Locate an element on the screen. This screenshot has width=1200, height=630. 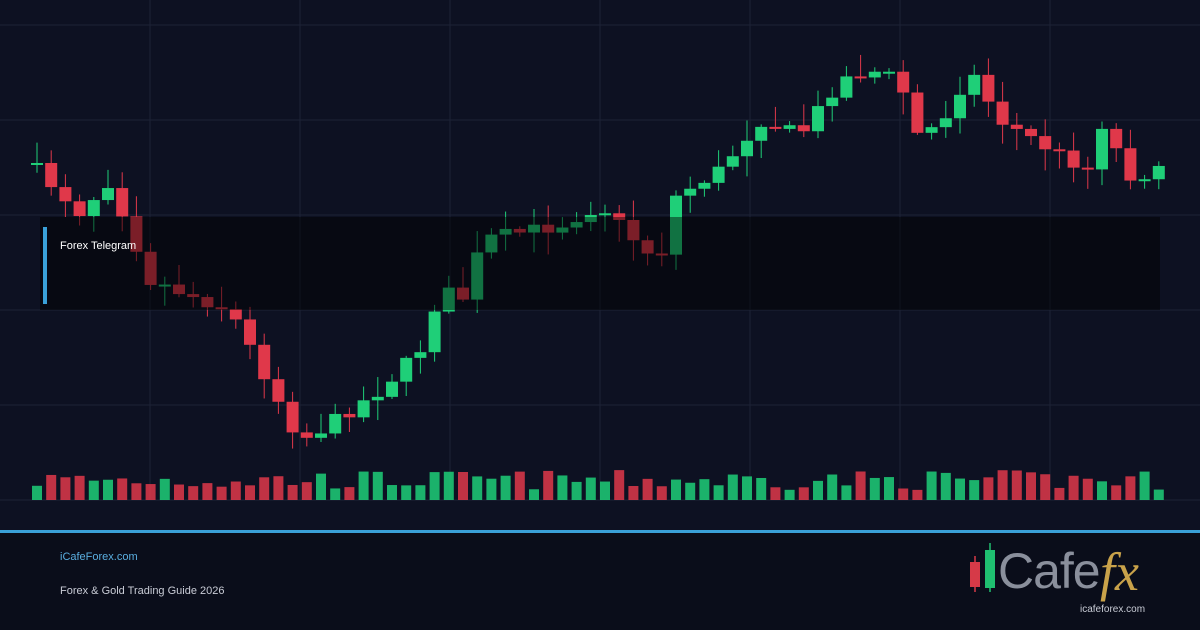
band-label: Forex Telegram is located at coordinates (98, 246).